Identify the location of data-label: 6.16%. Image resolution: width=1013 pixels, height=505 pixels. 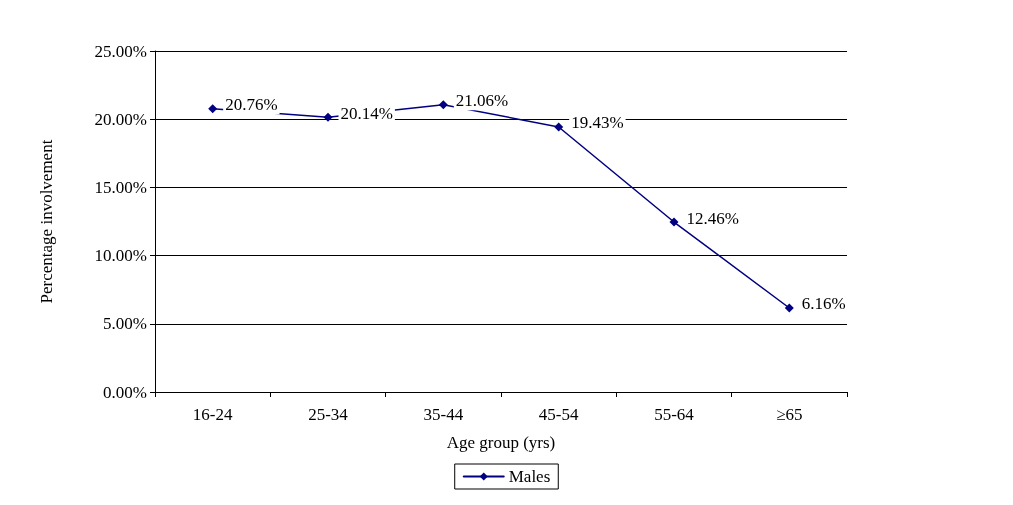
(823, 304).